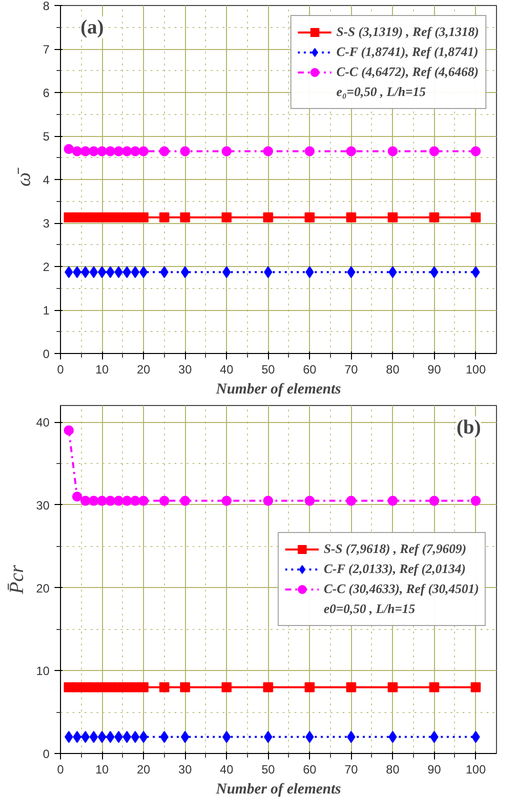 The width and height of the screenshot is (516, 803). What do you see at coordinates (476, 369) in the screenshot?
I see `x-tick-label: 100` at bounding box center [476, 369].